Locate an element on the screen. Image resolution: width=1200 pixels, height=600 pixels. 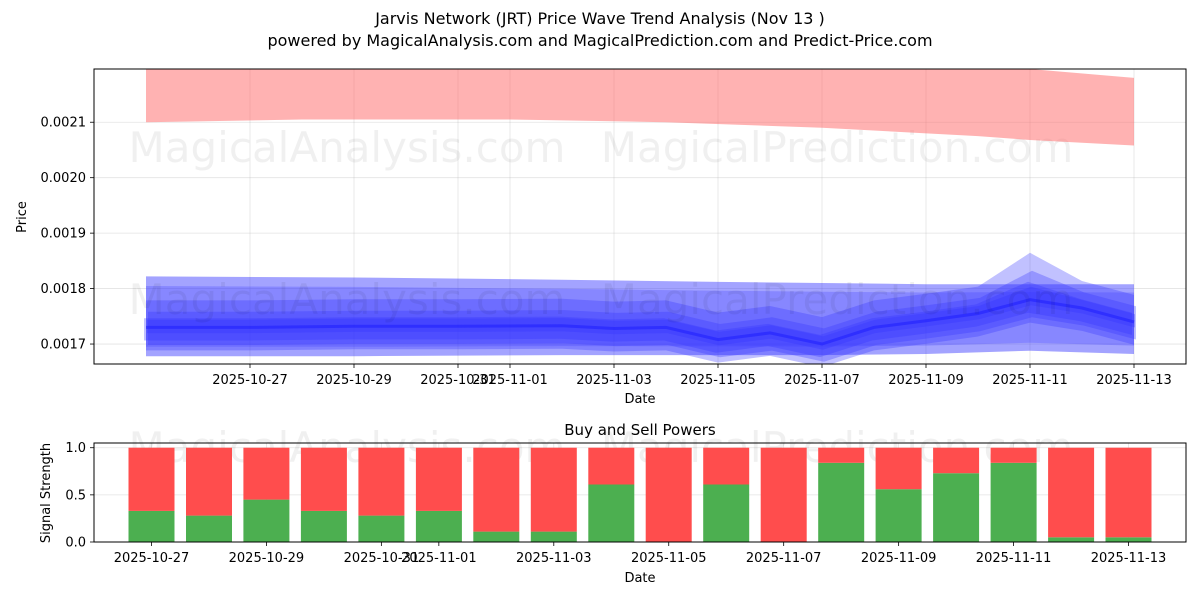
upper-red-band is located at coordinates (640, 107).